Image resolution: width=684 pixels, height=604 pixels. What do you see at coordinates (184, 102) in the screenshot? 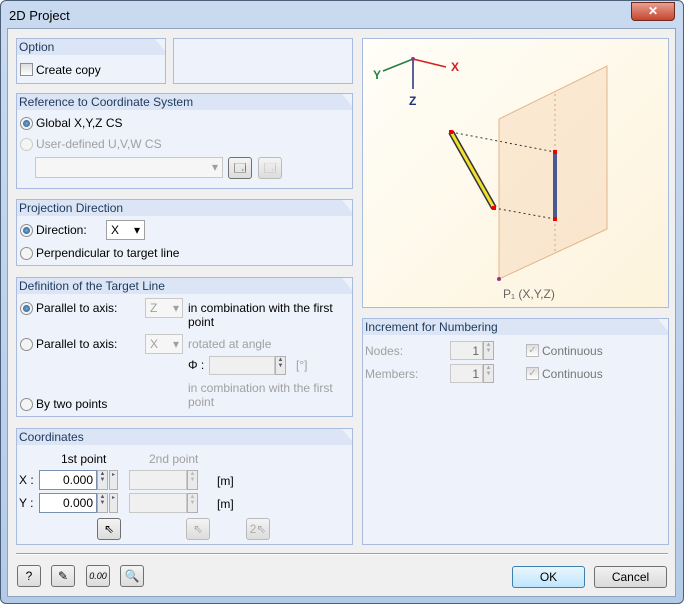
I see `reference-header: Reference to Coordinate System` at bounding box center [184, 102].